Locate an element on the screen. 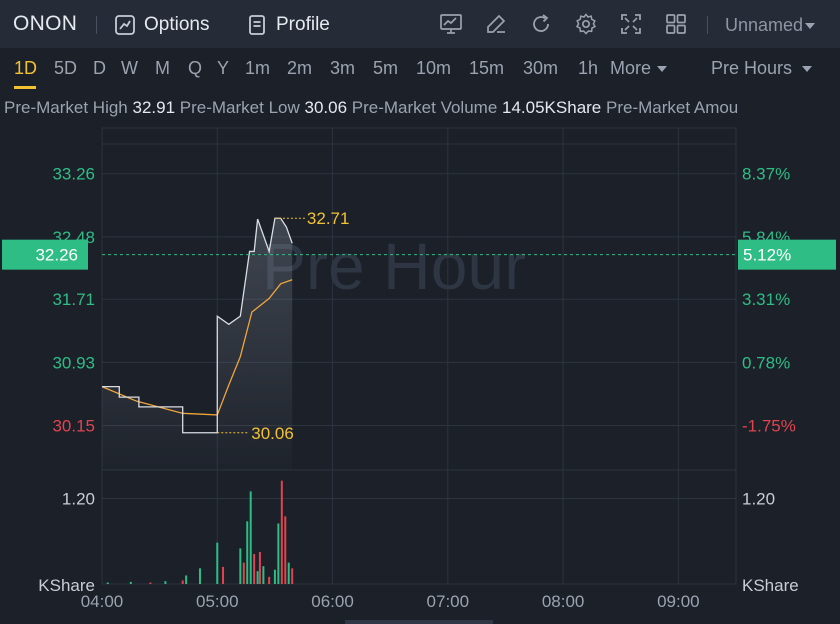 This screenshot has height=624, width=840. timeframe-3m: 3m is located at coordinates (343, 68).